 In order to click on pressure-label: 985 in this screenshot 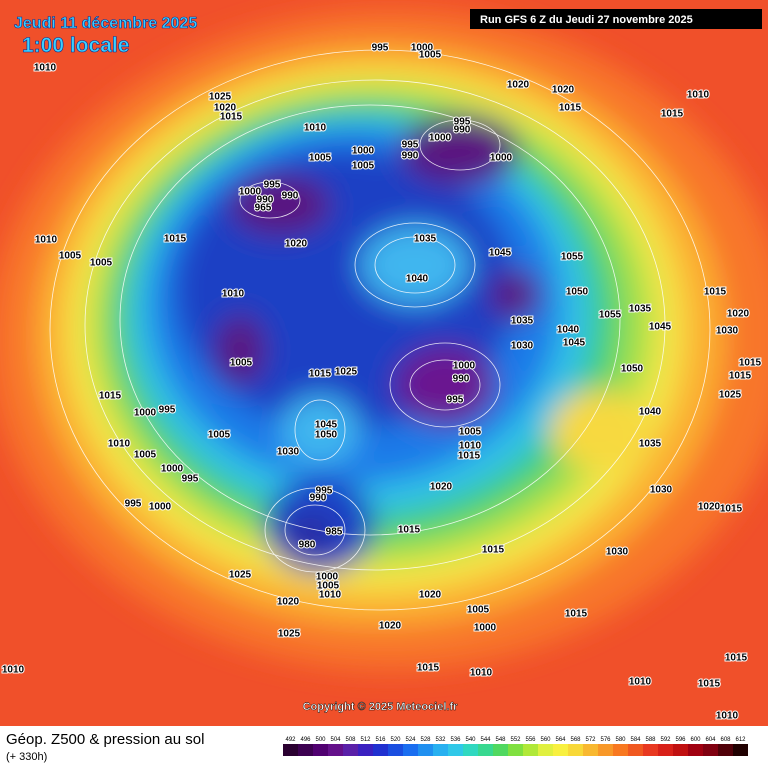, I will do `click(334, 532)`.